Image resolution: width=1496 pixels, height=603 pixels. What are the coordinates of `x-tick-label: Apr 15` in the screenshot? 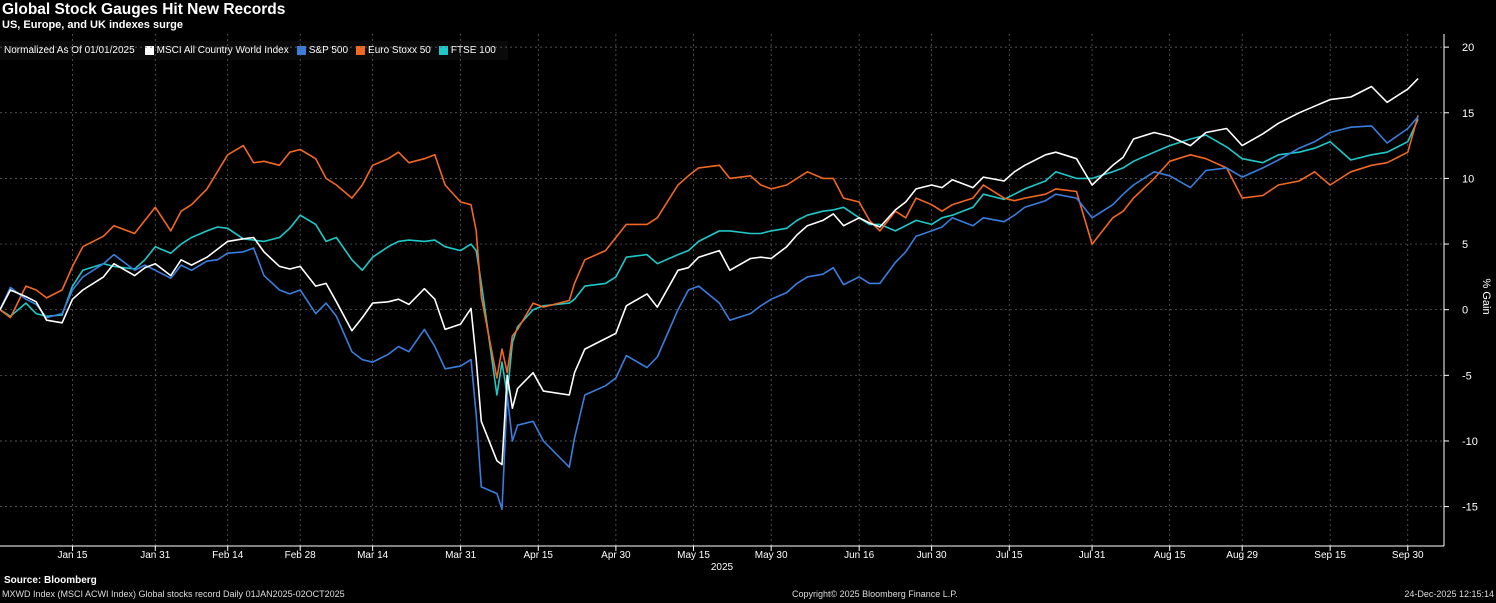 It's located at (539, 555).